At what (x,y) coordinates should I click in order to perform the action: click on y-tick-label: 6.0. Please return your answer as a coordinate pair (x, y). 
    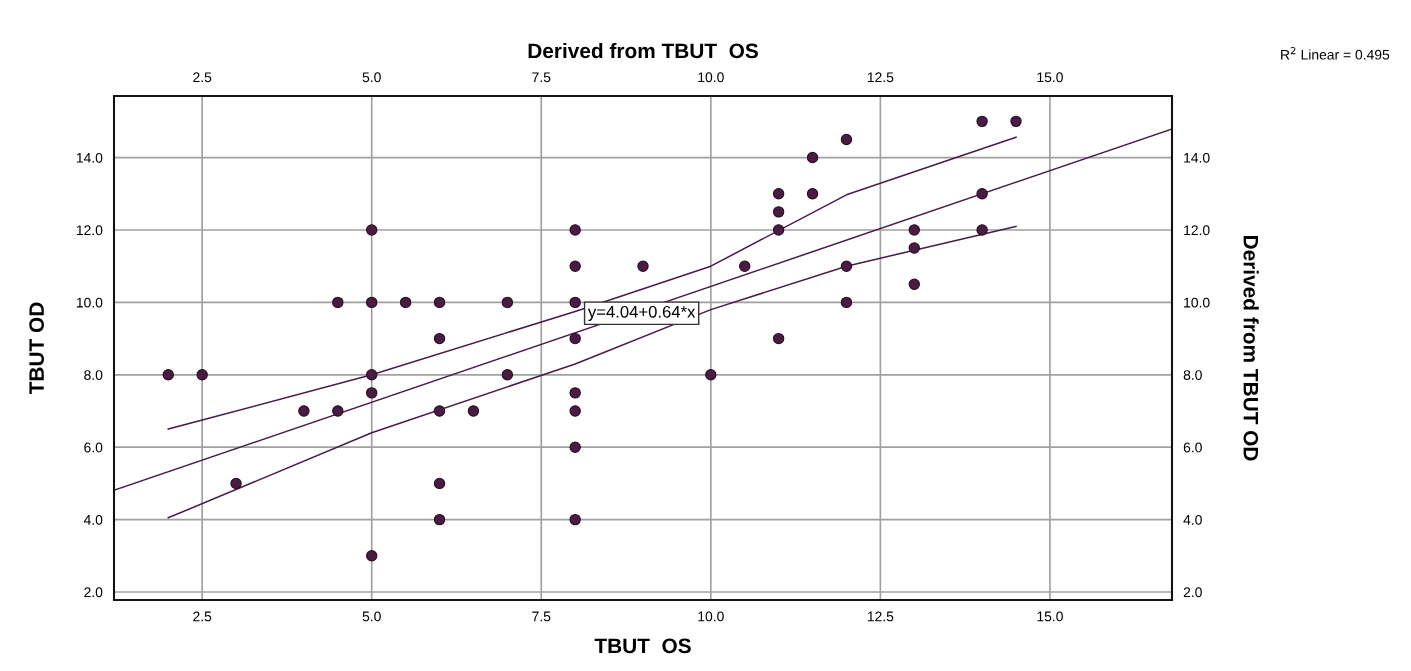
    Looking at the image, I should click on (93, 447).